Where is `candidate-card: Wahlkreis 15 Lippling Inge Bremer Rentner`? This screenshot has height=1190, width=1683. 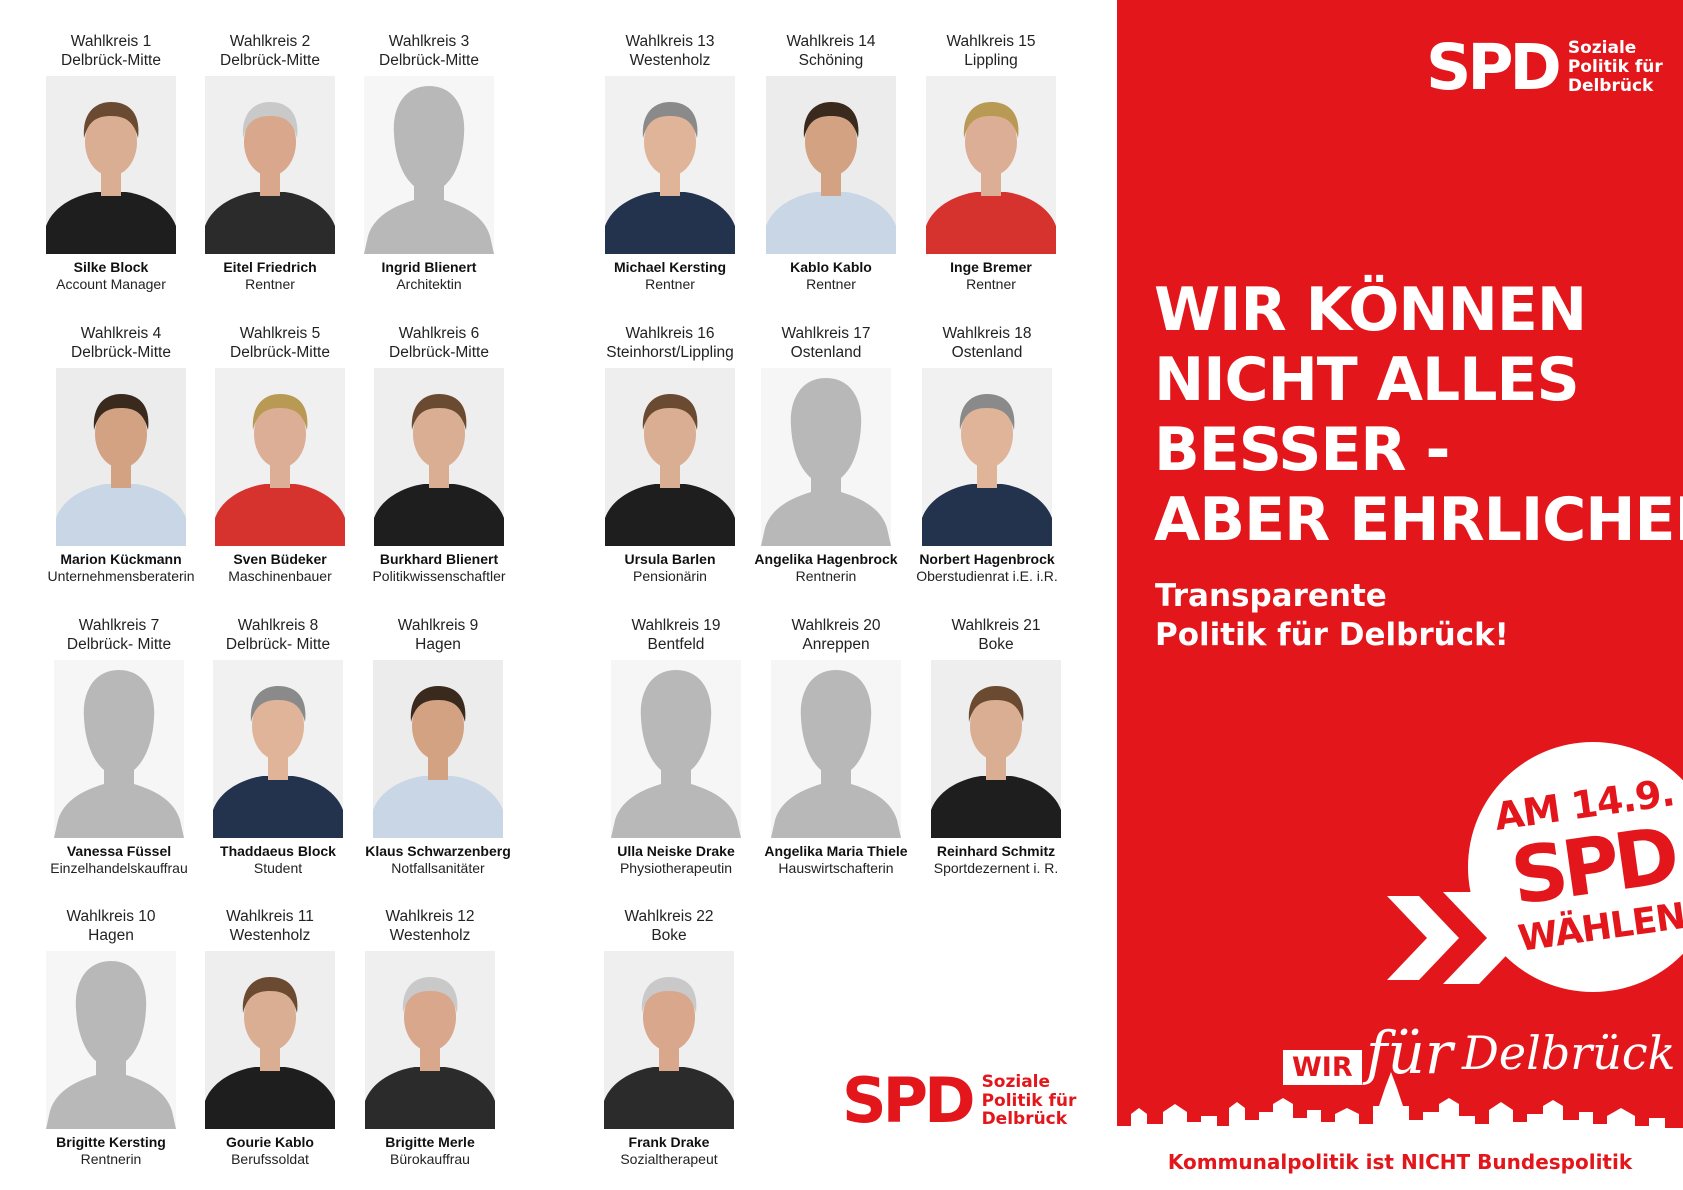
candidate-card: Wahlkreis 15 Lippling Inge Bremer Rentner is located at coordinates (991, 162).